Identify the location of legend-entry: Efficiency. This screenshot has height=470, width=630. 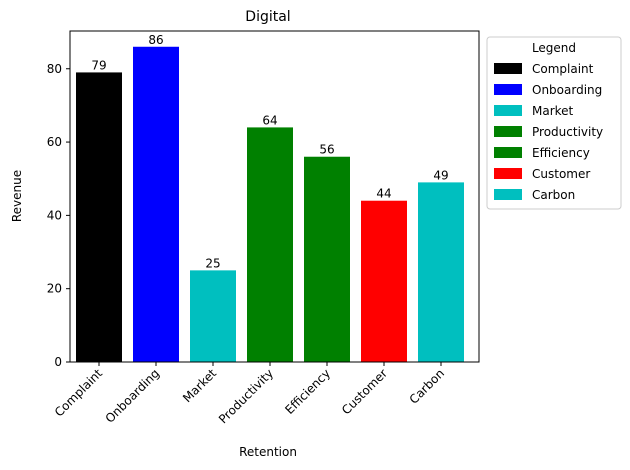
(561, 153).